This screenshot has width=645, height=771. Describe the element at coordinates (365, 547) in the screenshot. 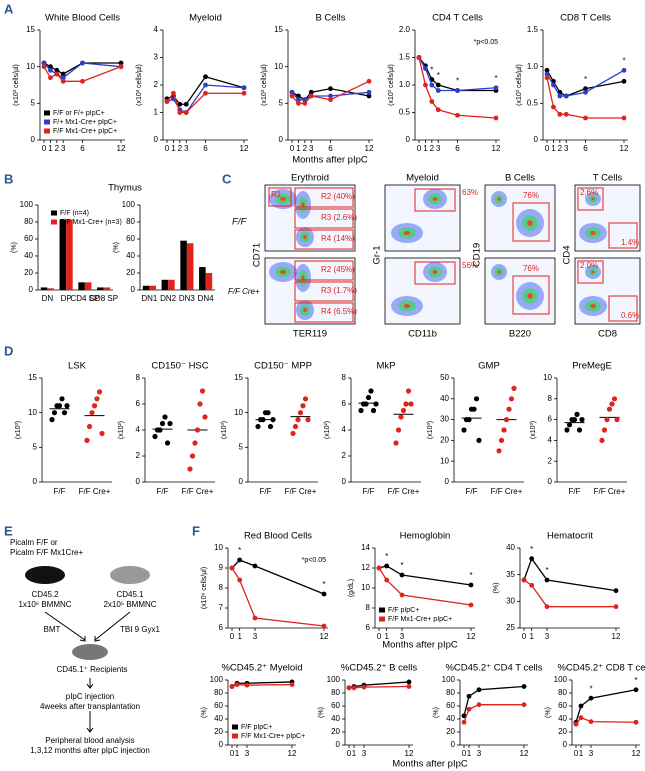

I see `y-tick-label: 14` at that location.